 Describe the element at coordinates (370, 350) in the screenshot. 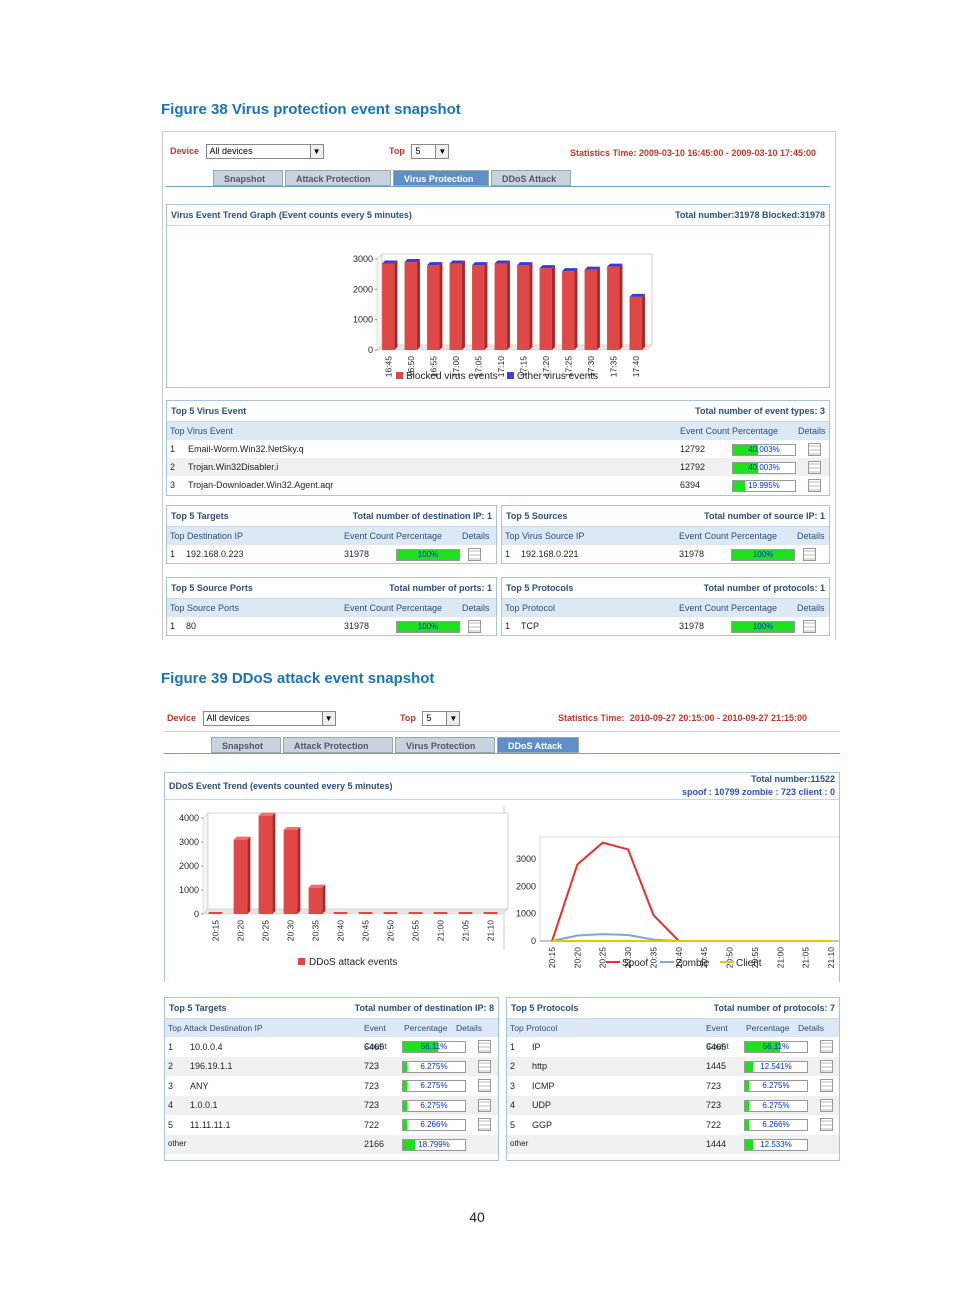

I see `y-tick-label: 0` at that location.